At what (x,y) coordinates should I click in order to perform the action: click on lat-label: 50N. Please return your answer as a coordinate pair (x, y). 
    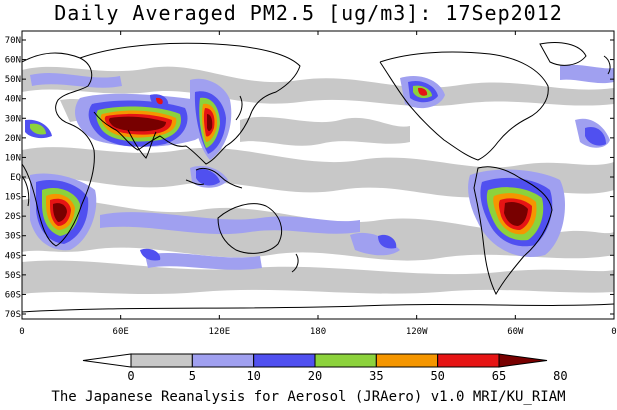
    Looking at the image, I should click on (13, 80).